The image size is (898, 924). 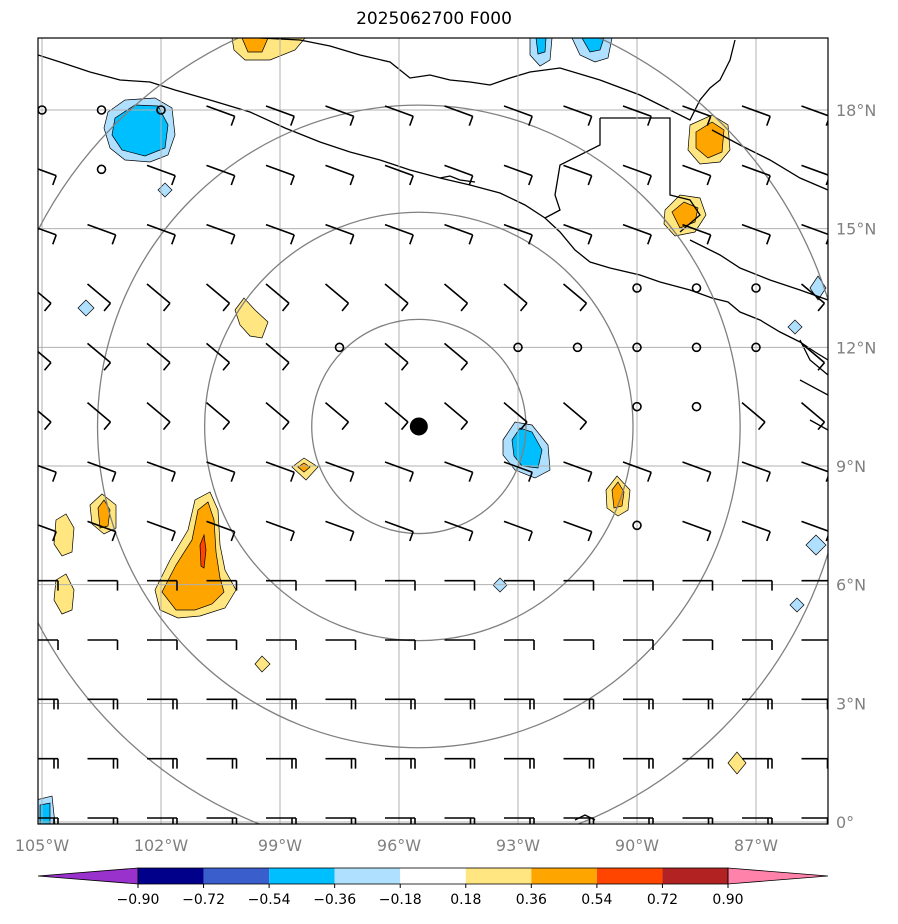 I want to click on range-ring, so click(x=419, y=426).